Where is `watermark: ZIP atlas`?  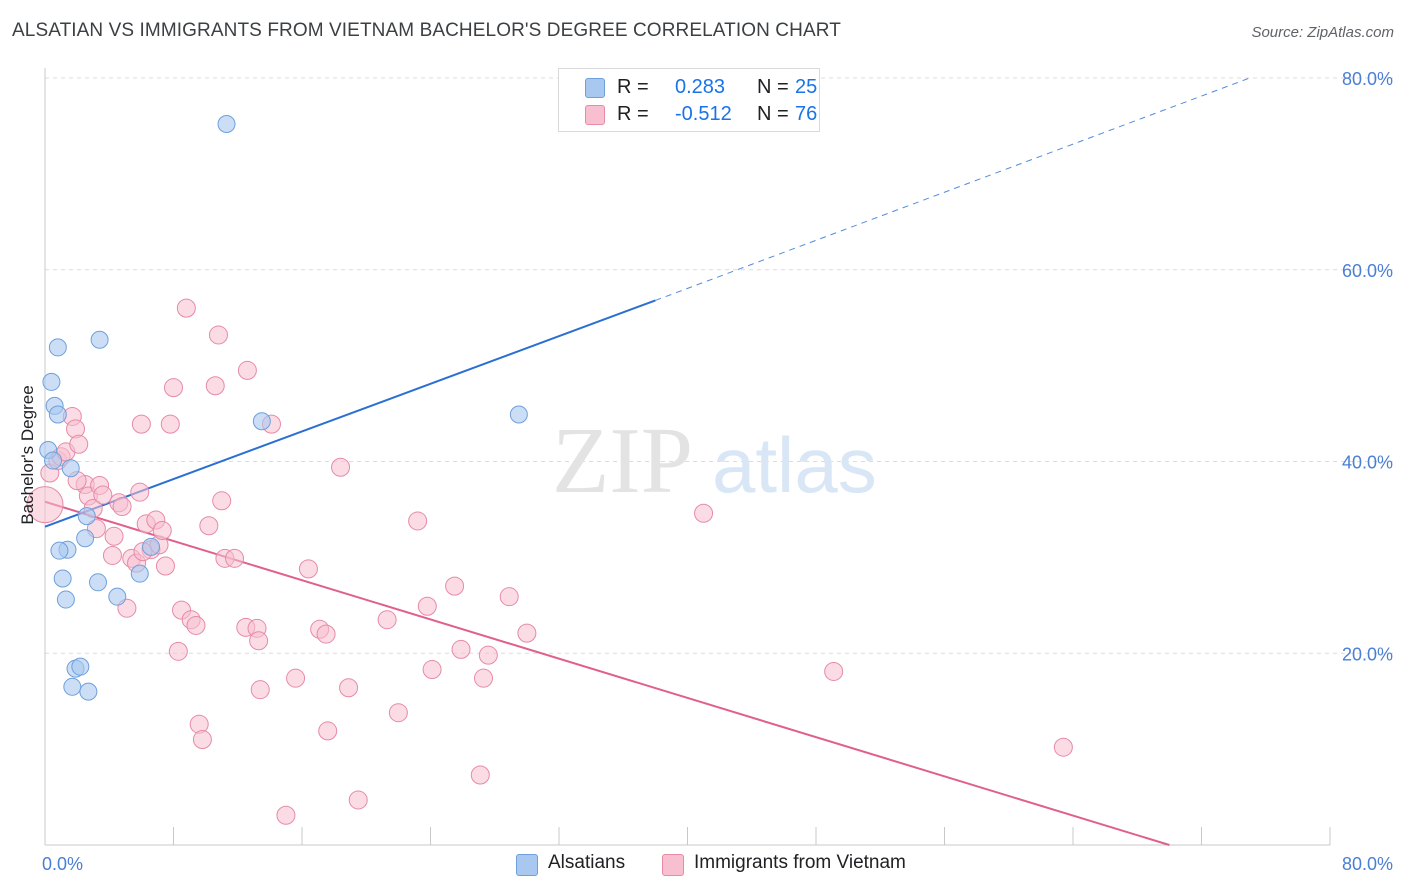
watermark: ZIP atlas is located at coordinates (714, 461).